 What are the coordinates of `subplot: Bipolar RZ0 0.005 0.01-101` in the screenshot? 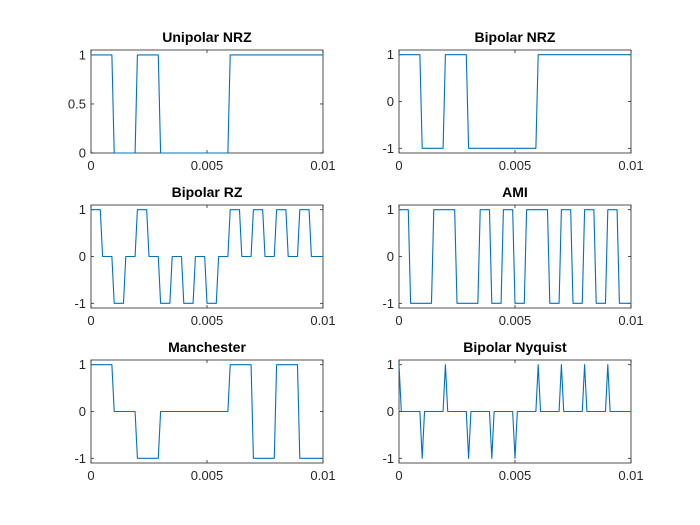 It's located at (204, 256).